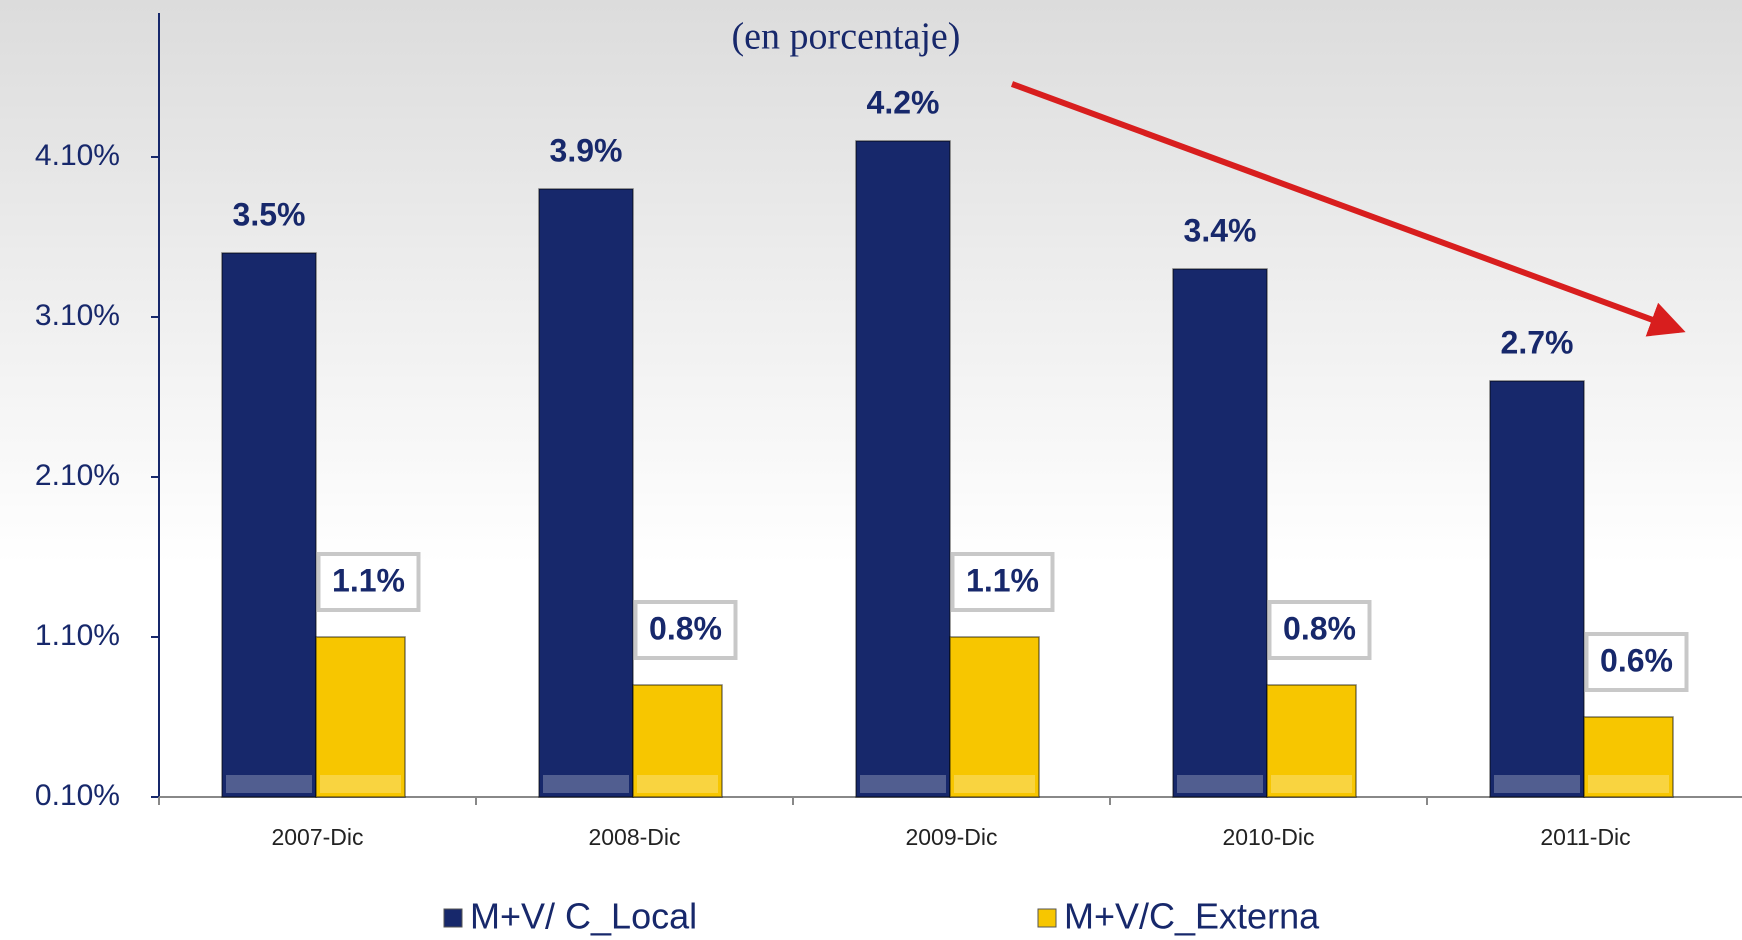  Describe the element at coordinates (77, 155) in the screenshot. I see `y-tick-label: 4.10%` at that location.